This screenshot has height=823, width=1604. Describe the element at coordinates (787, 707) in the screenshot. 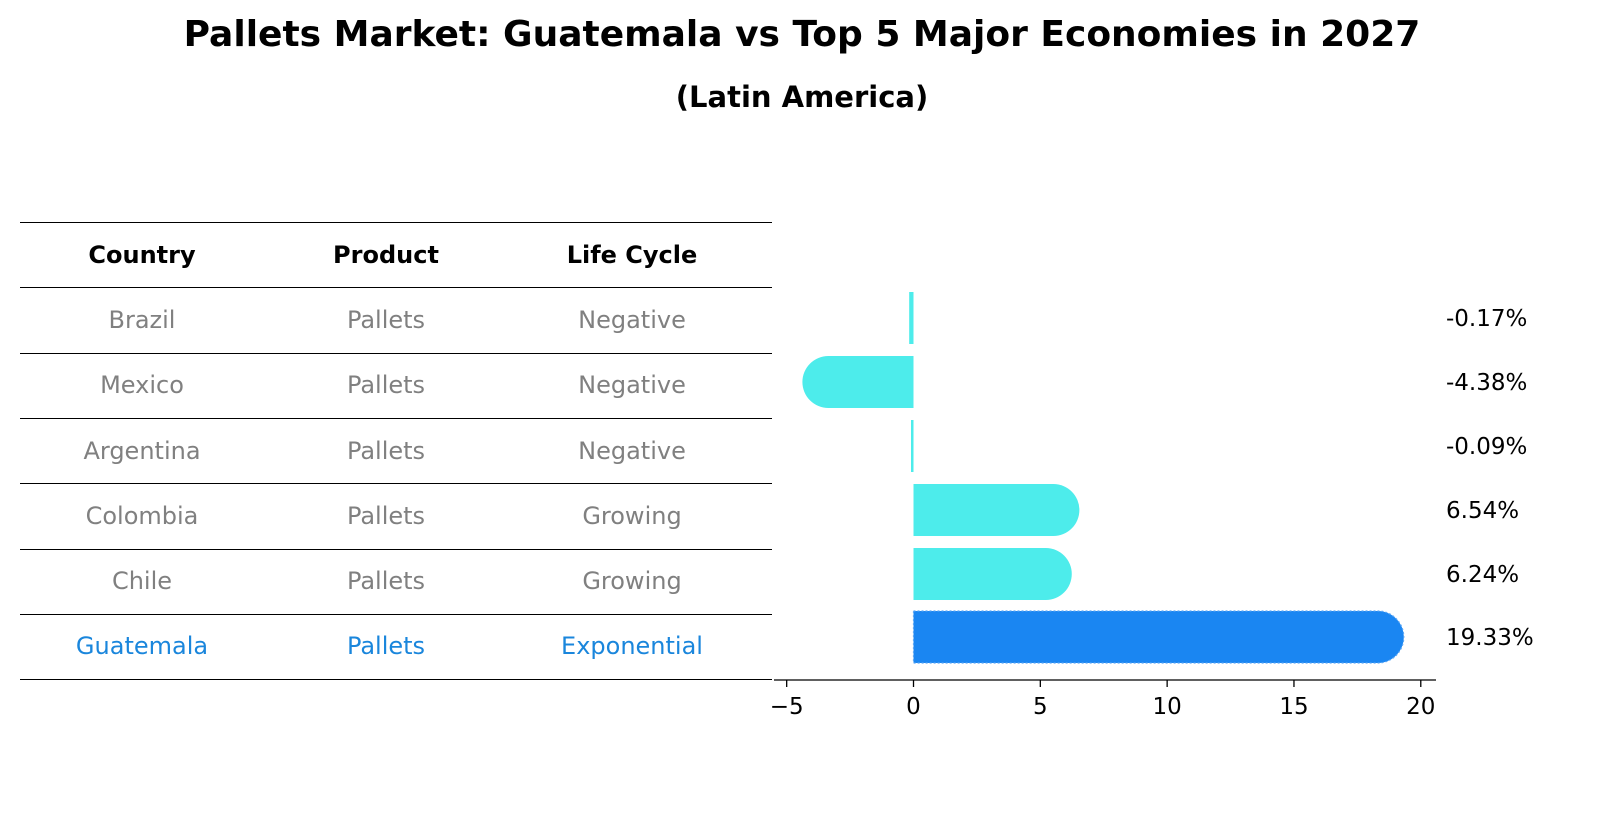

I see `x-tick-label: −5` at that location.